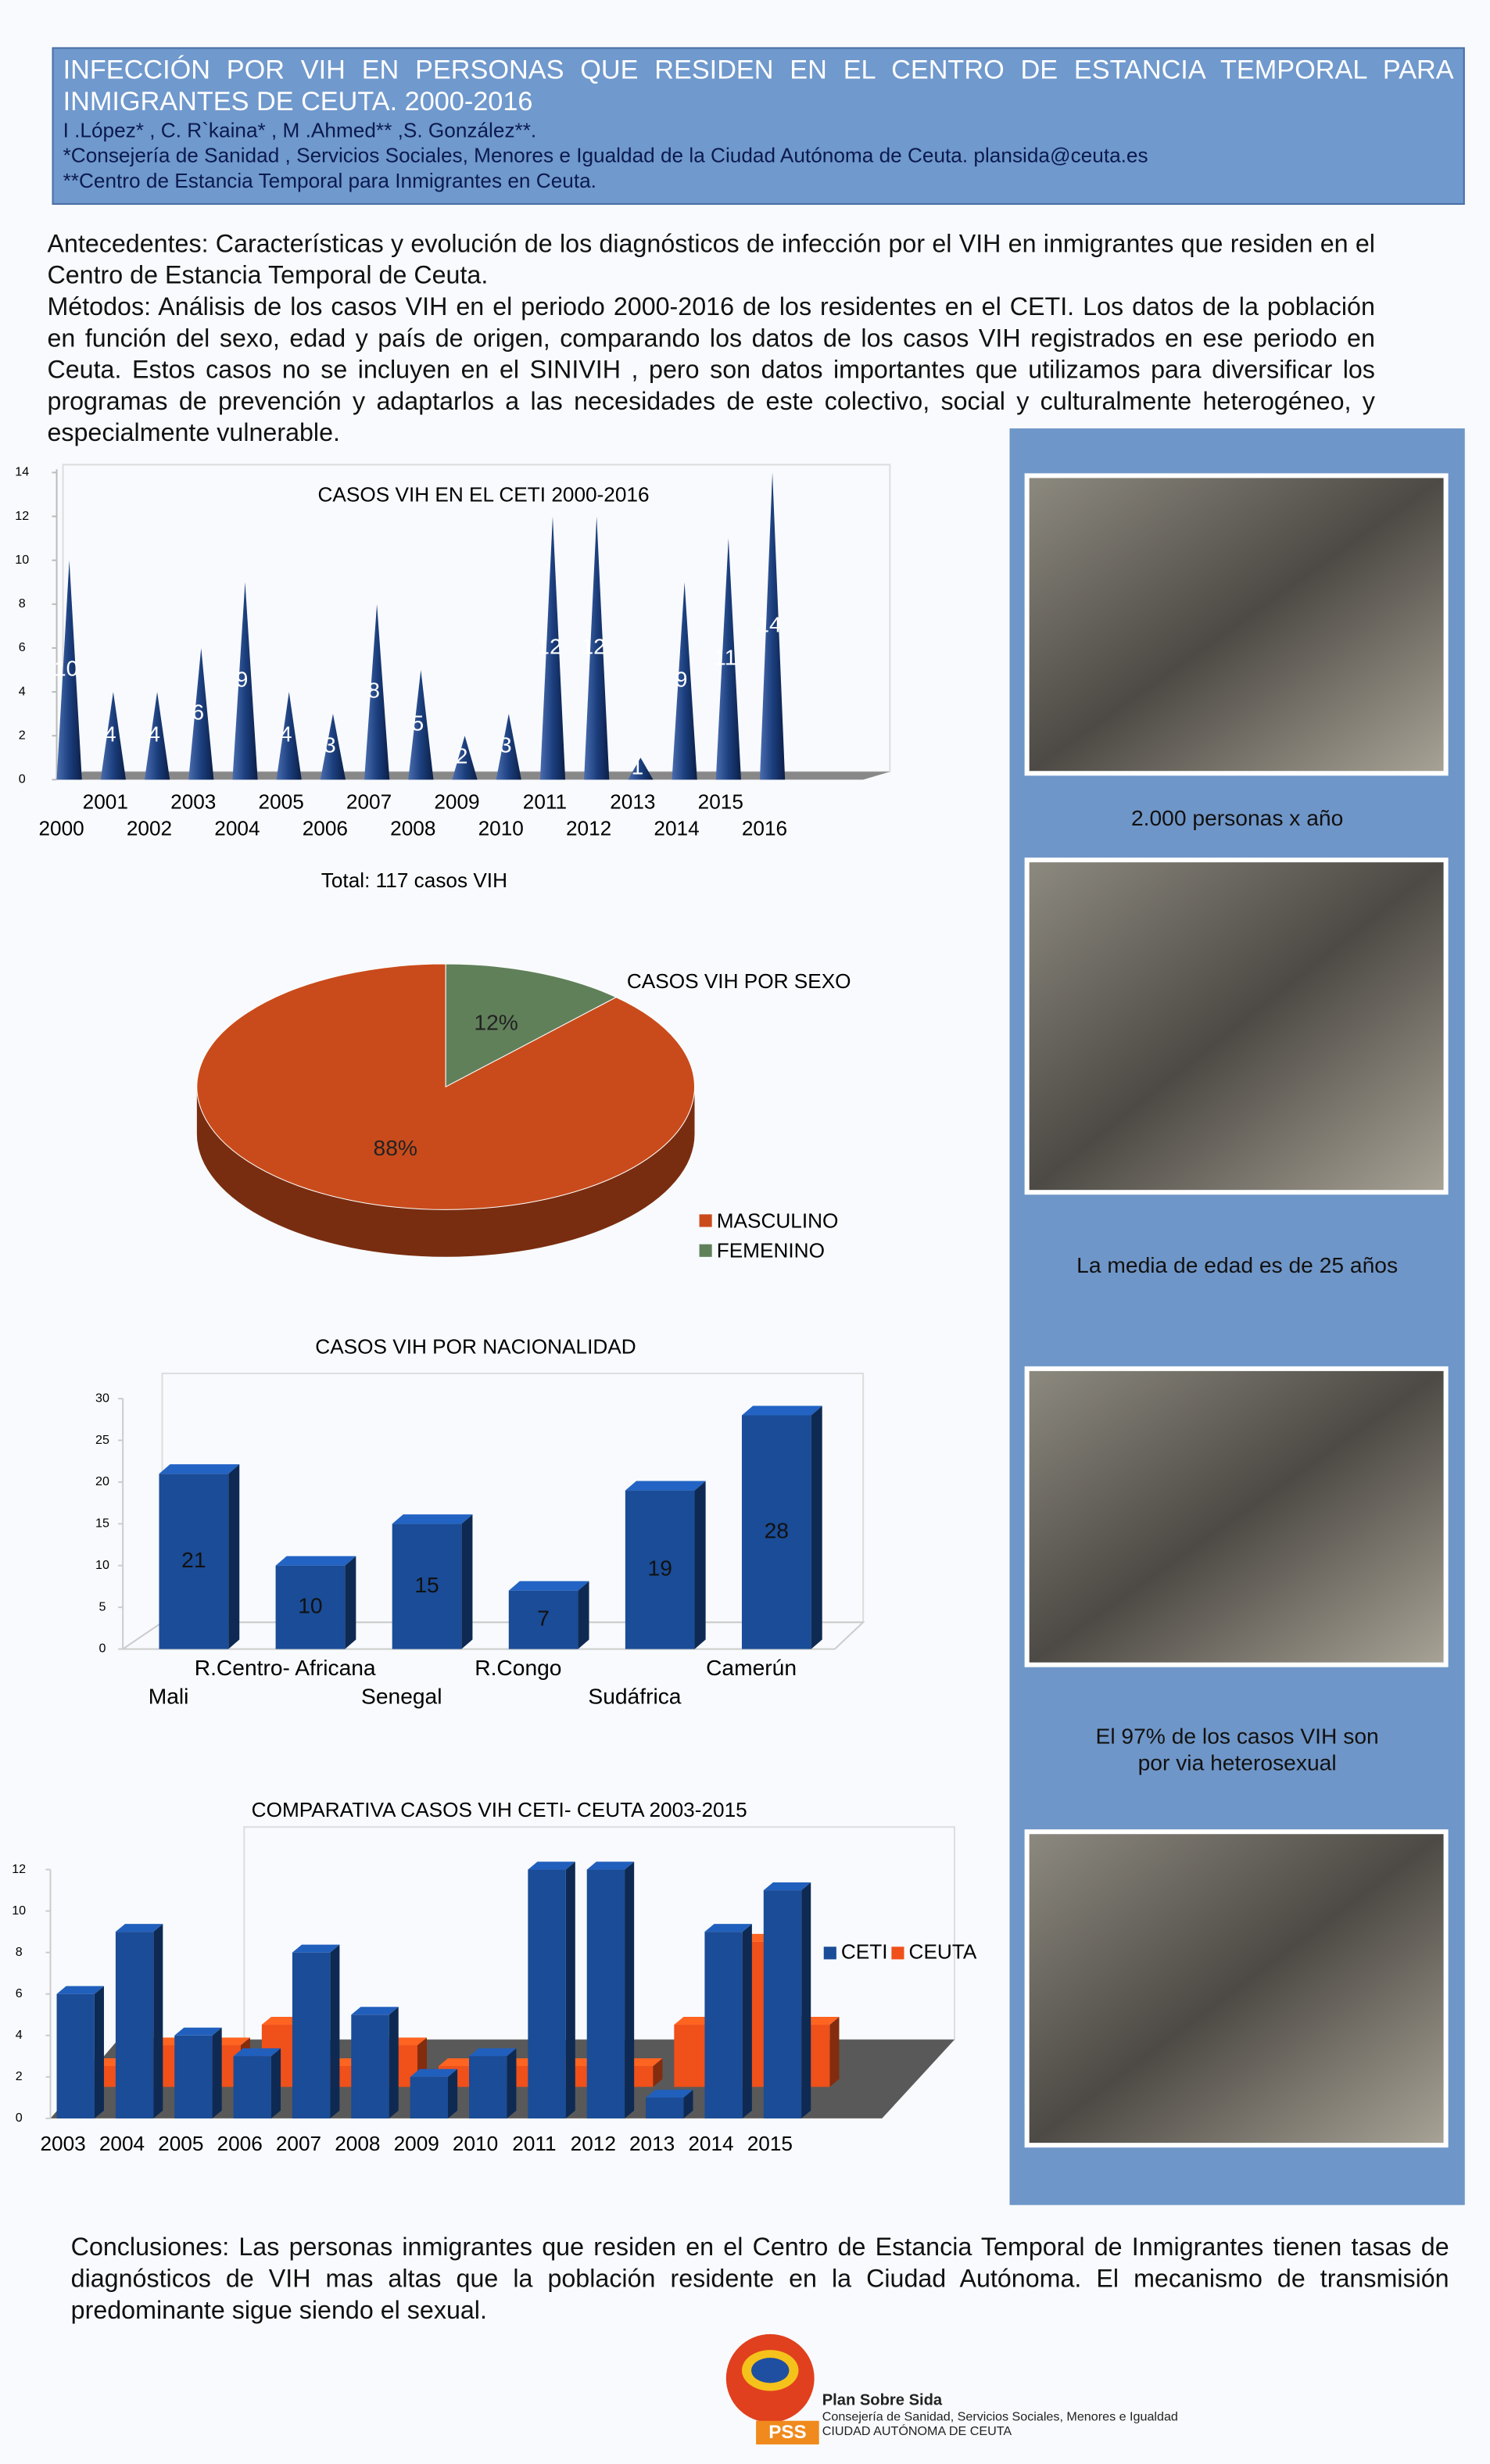  Describe the element at coordinates (475, 1347) in the screenshot. I see `chart-title: CASOS VIH POR NACIONALIDAD` at that location.